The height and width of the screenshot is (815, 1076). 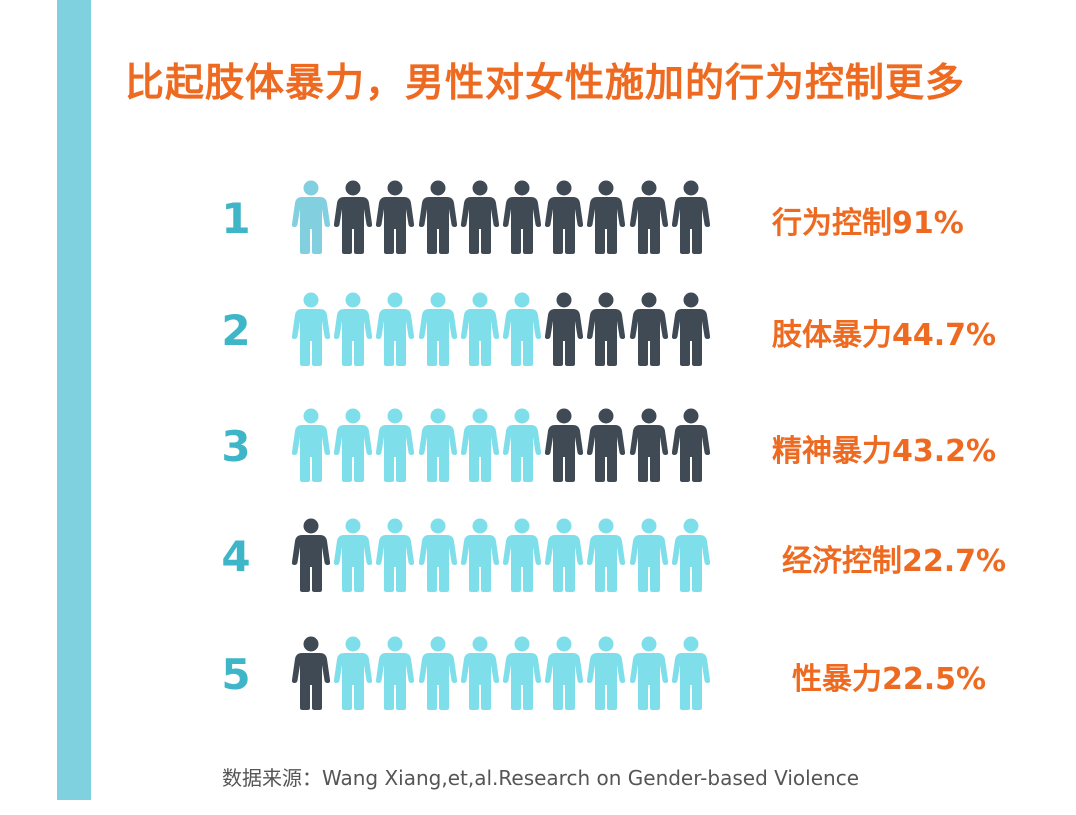 I want to click on row-label: 精神暴力43.2%, so click(x=884, y=451).